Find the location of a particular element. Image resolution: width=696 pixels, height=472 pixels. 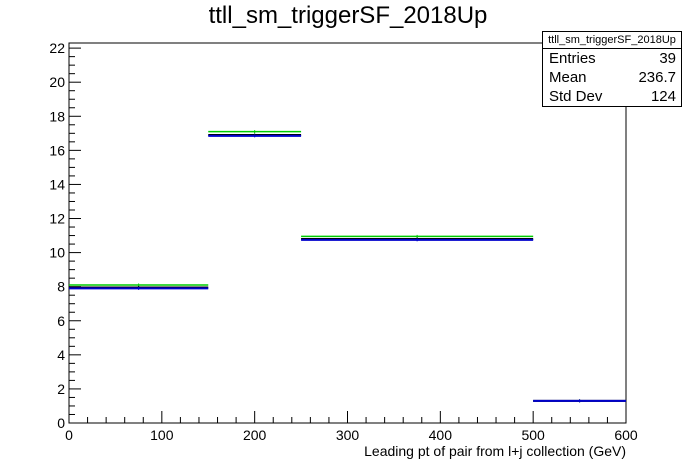

y-tick-label: 2 is located at coordinates (61, 389).